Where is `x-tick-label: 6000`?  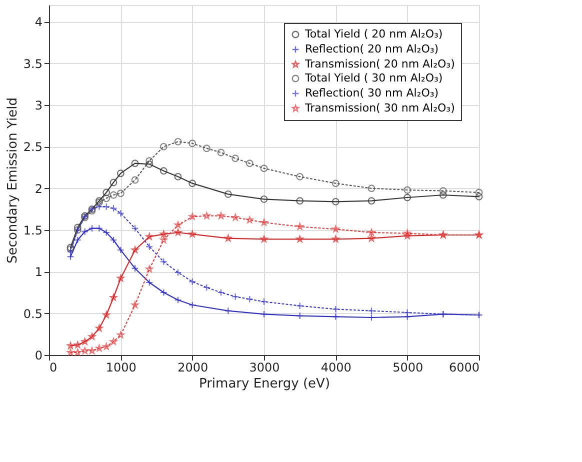
x-tick-label: 6000 is located at coordinates (464, 367).